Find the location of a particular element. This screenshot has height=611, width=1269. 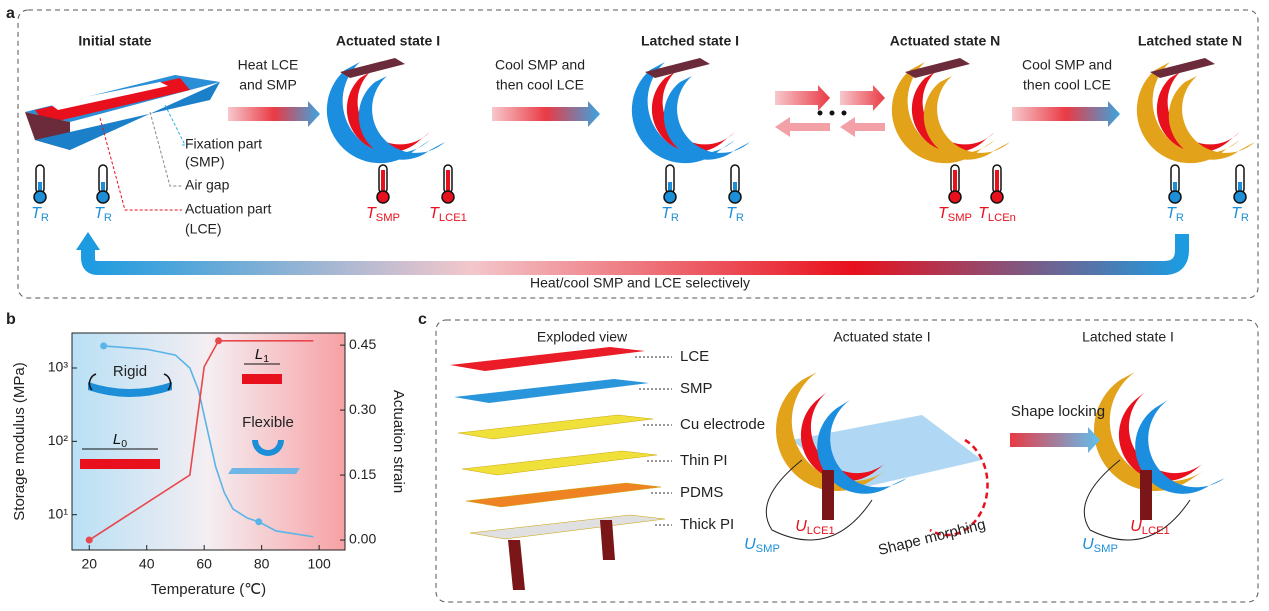

annotation: Air gap is located at coordinates (207, 185).